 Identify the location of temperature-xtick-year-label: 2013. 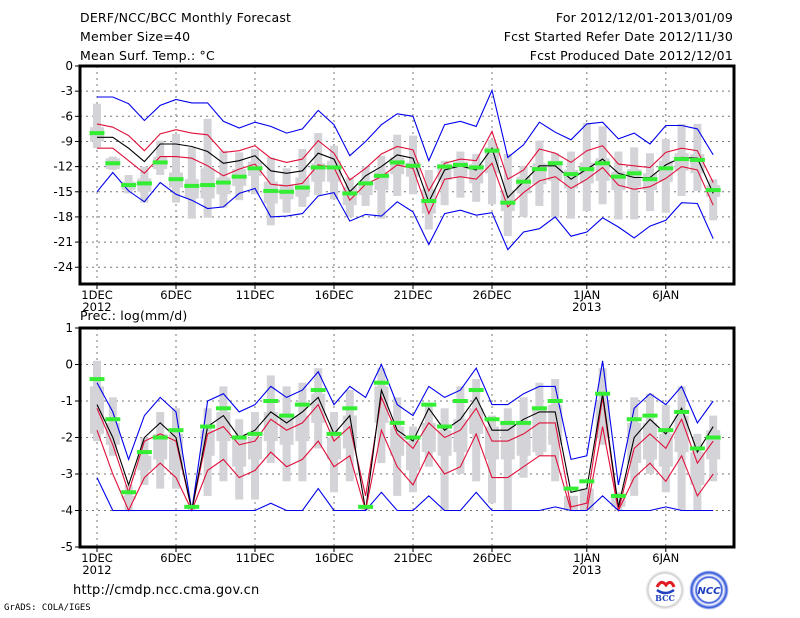
(586, 307).